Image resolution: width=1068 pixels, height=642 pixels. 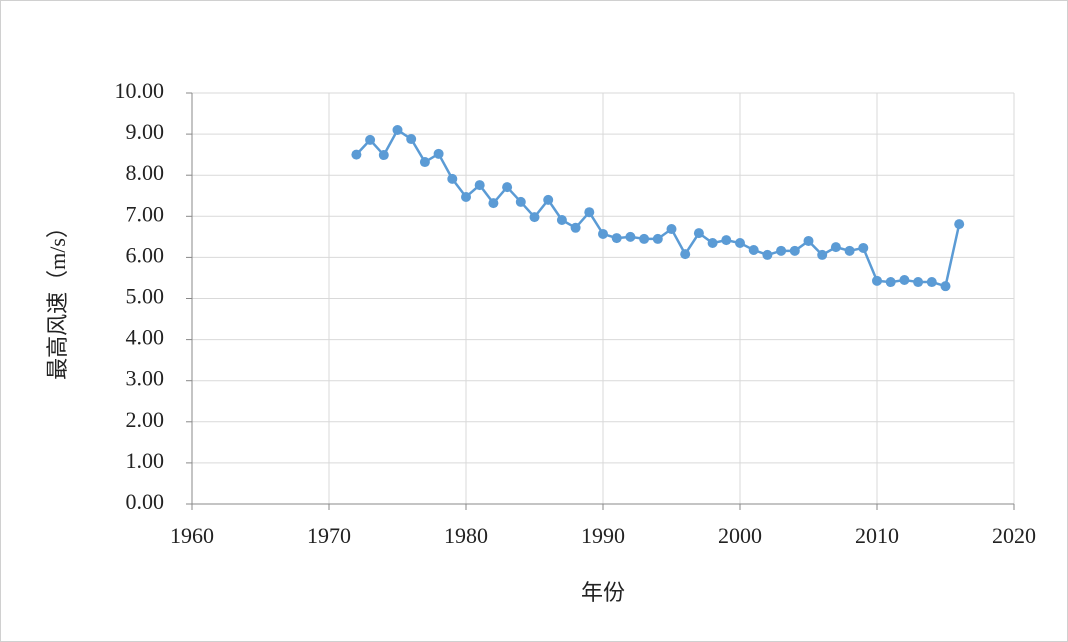 What do you see at coordinates (145, 419) in the screenshot?
I see `y-tick-label: 2.00` at bounding box center [145, 419].